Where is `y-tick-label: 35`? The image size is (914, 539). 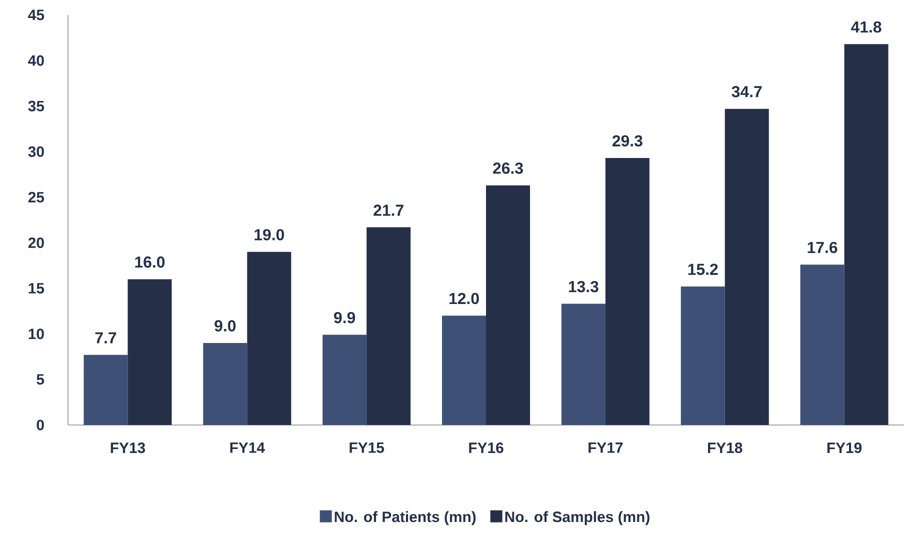
y-tick-label: 35 is located at coordinates (36, 106).